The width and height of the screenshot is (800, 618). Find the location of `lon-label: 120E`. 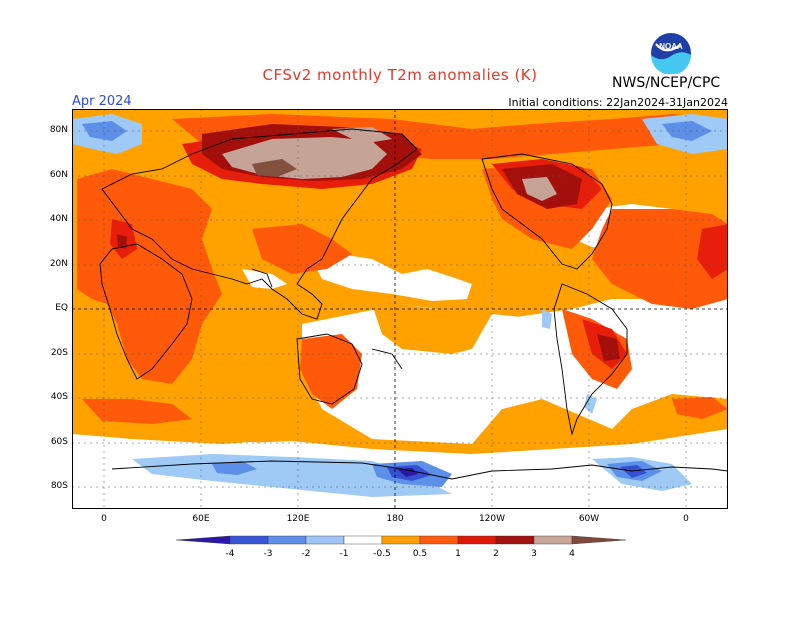

lon-label: 120E is located at coordinates (298, 519).